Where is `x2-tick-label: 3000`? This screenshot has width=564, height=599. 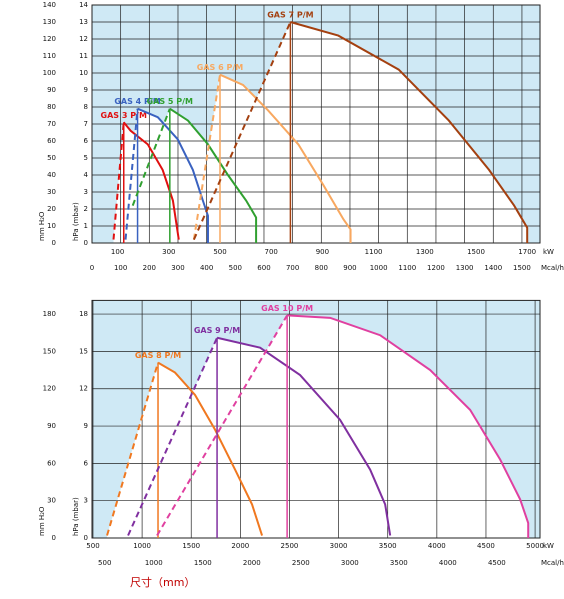 x2-tick-label: 3000 is located at coordinates (350, 563).